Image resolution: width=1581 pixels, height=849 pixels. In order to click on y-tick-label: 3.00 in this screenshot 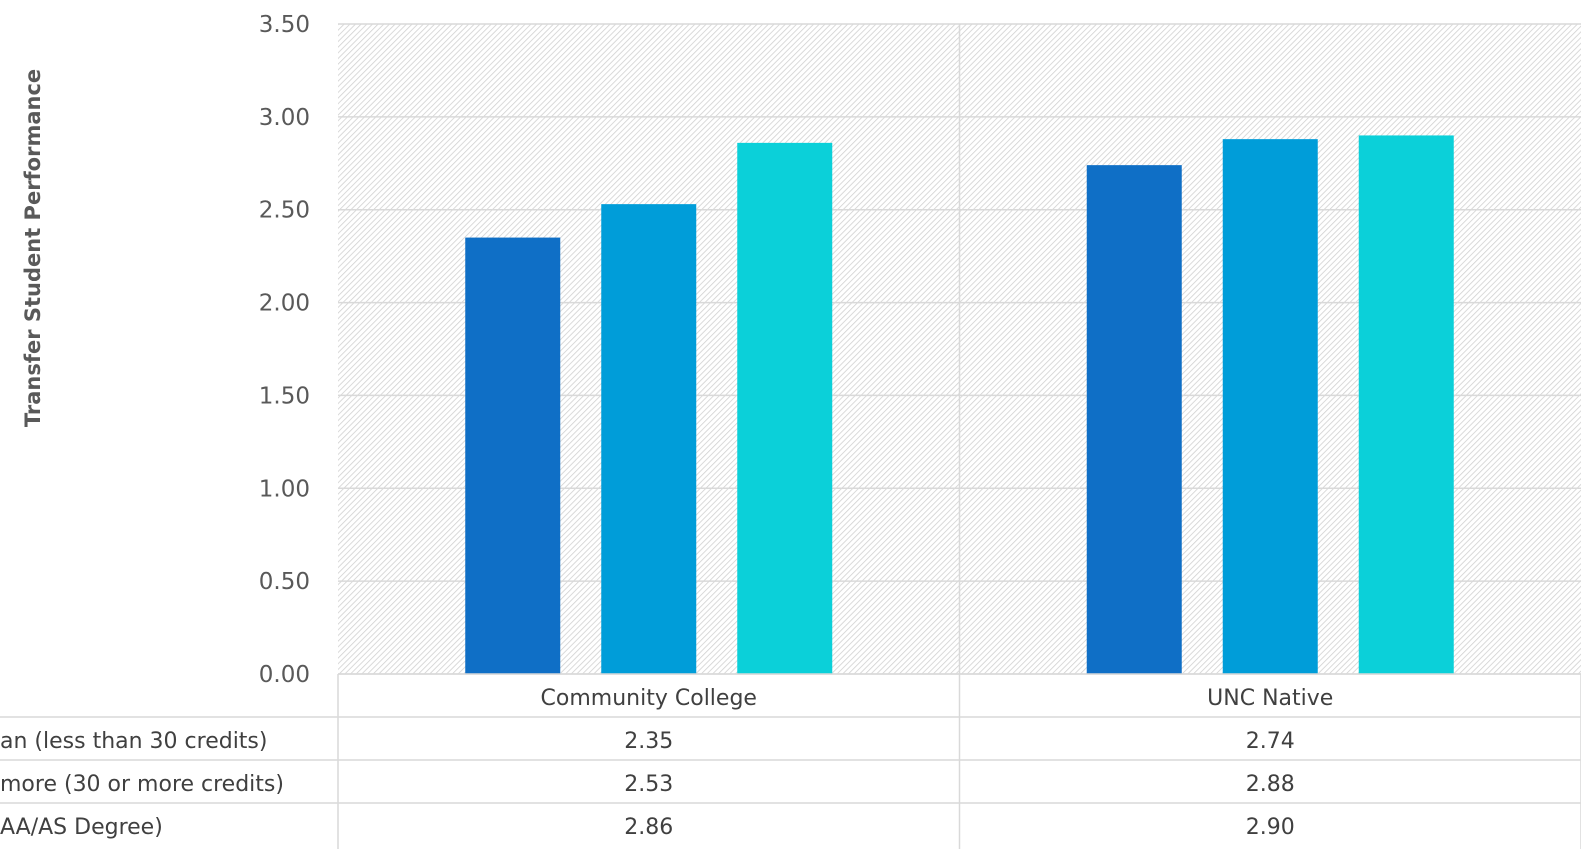, I will do `click(284, 118)`.